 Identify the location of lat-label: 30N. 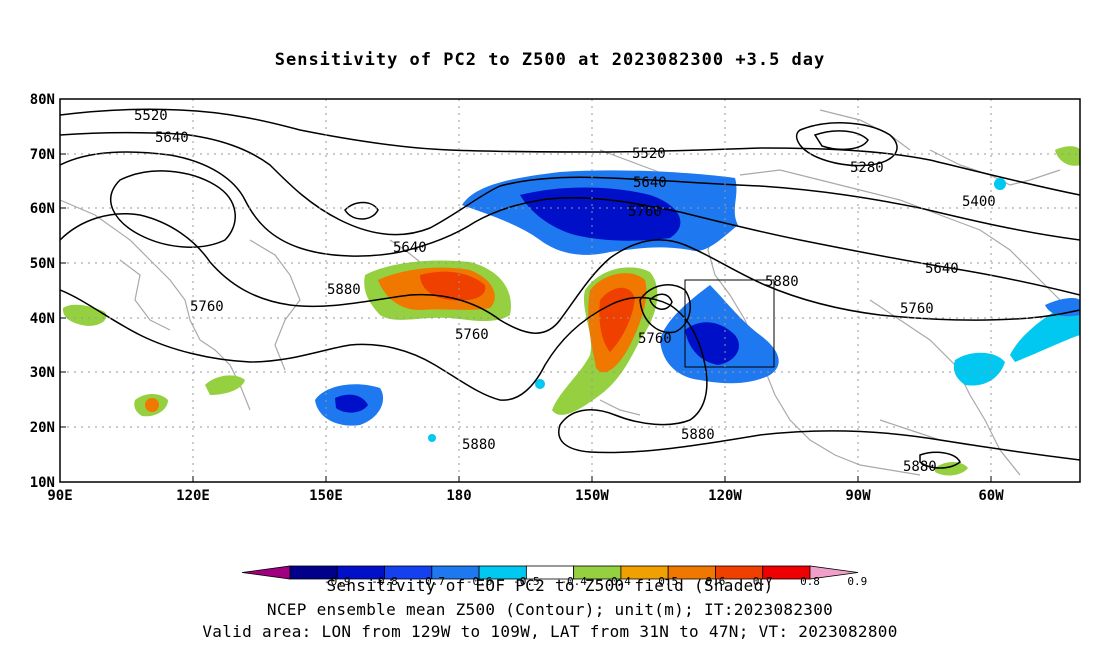
(42, 373).